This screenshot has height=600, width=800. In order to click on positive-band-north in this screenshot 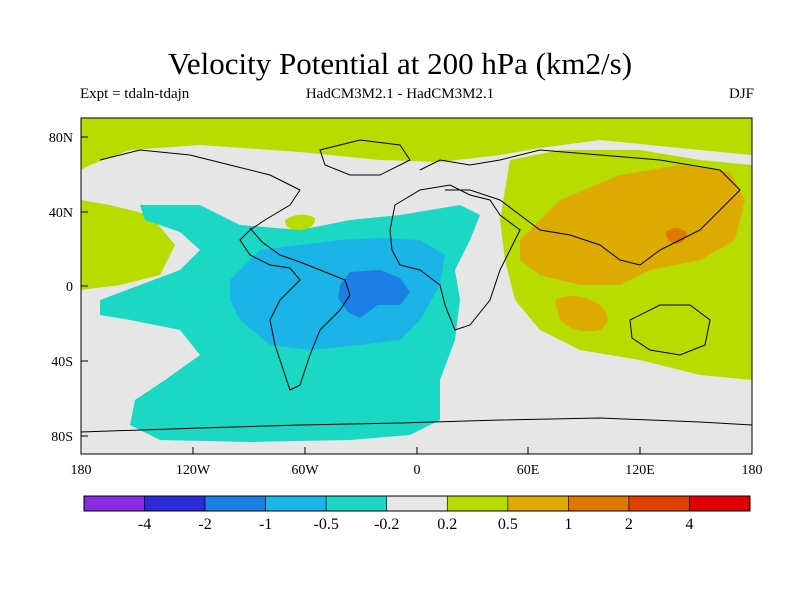, I will do `click(416, 144)`.